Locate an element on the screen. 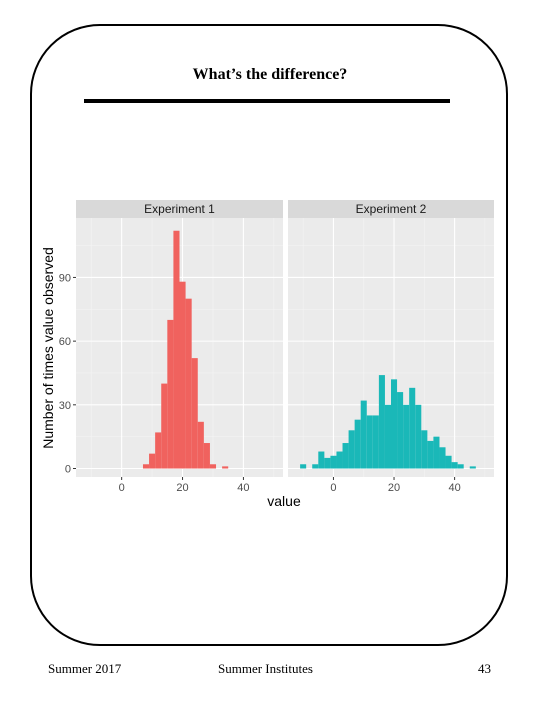 The width and height of the screenshot is (540, 720). title-underline is located at coordinates (267, 101).